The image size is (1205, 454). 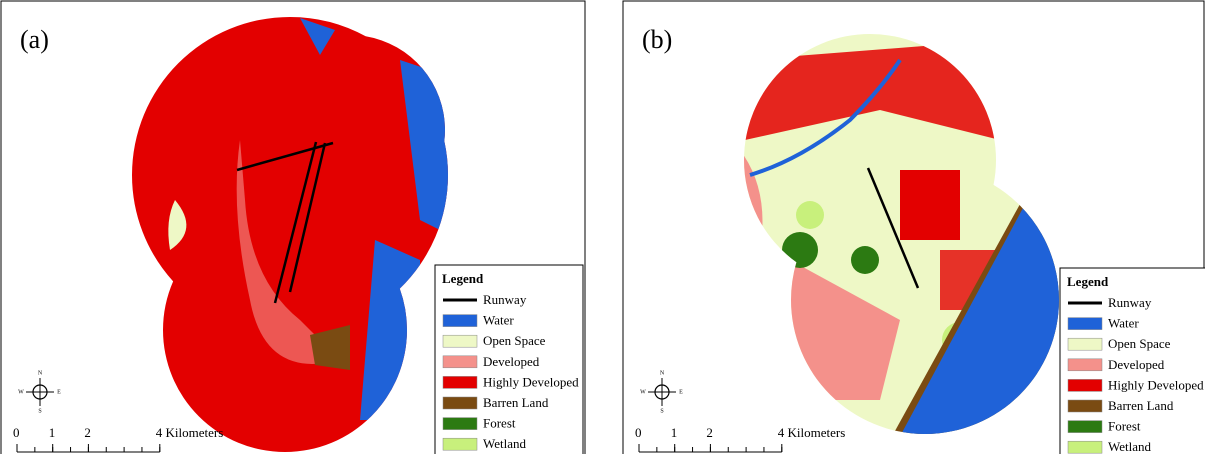 I want to click on runways, so click(x=285, y=222).